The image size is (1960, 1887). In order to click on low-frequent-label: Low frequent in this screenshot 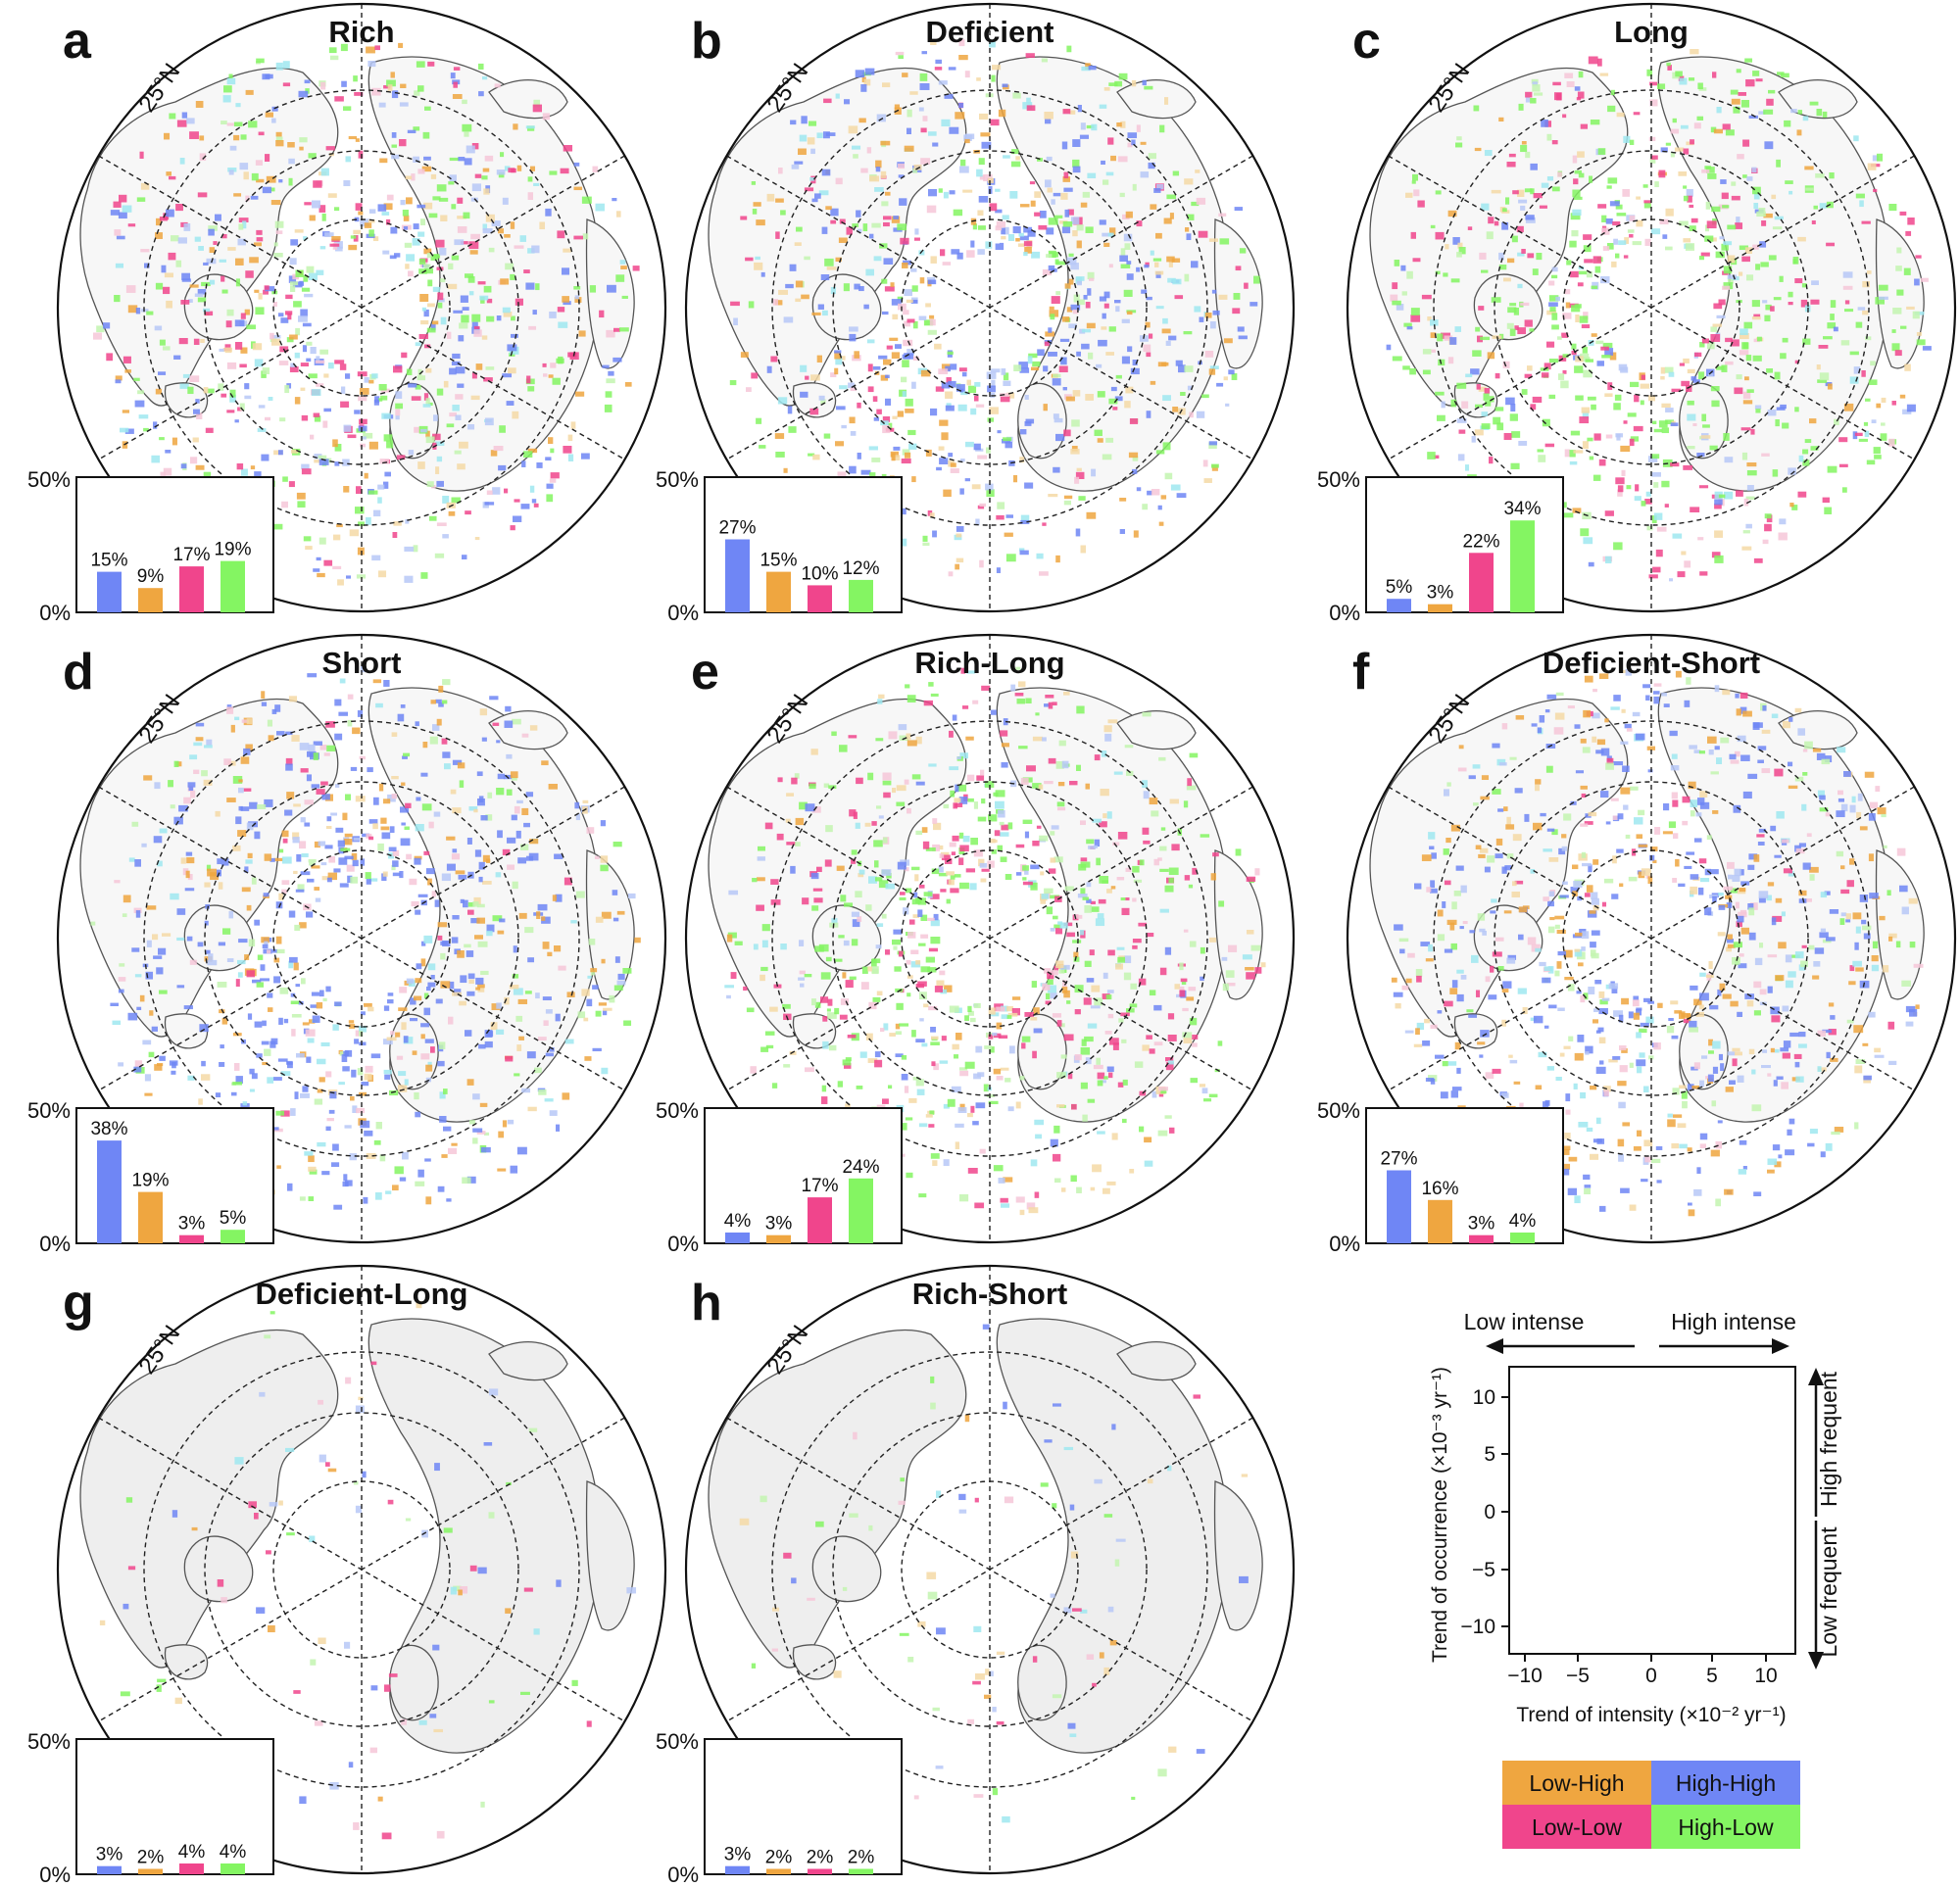, I will do `click(1828, 1592)`.